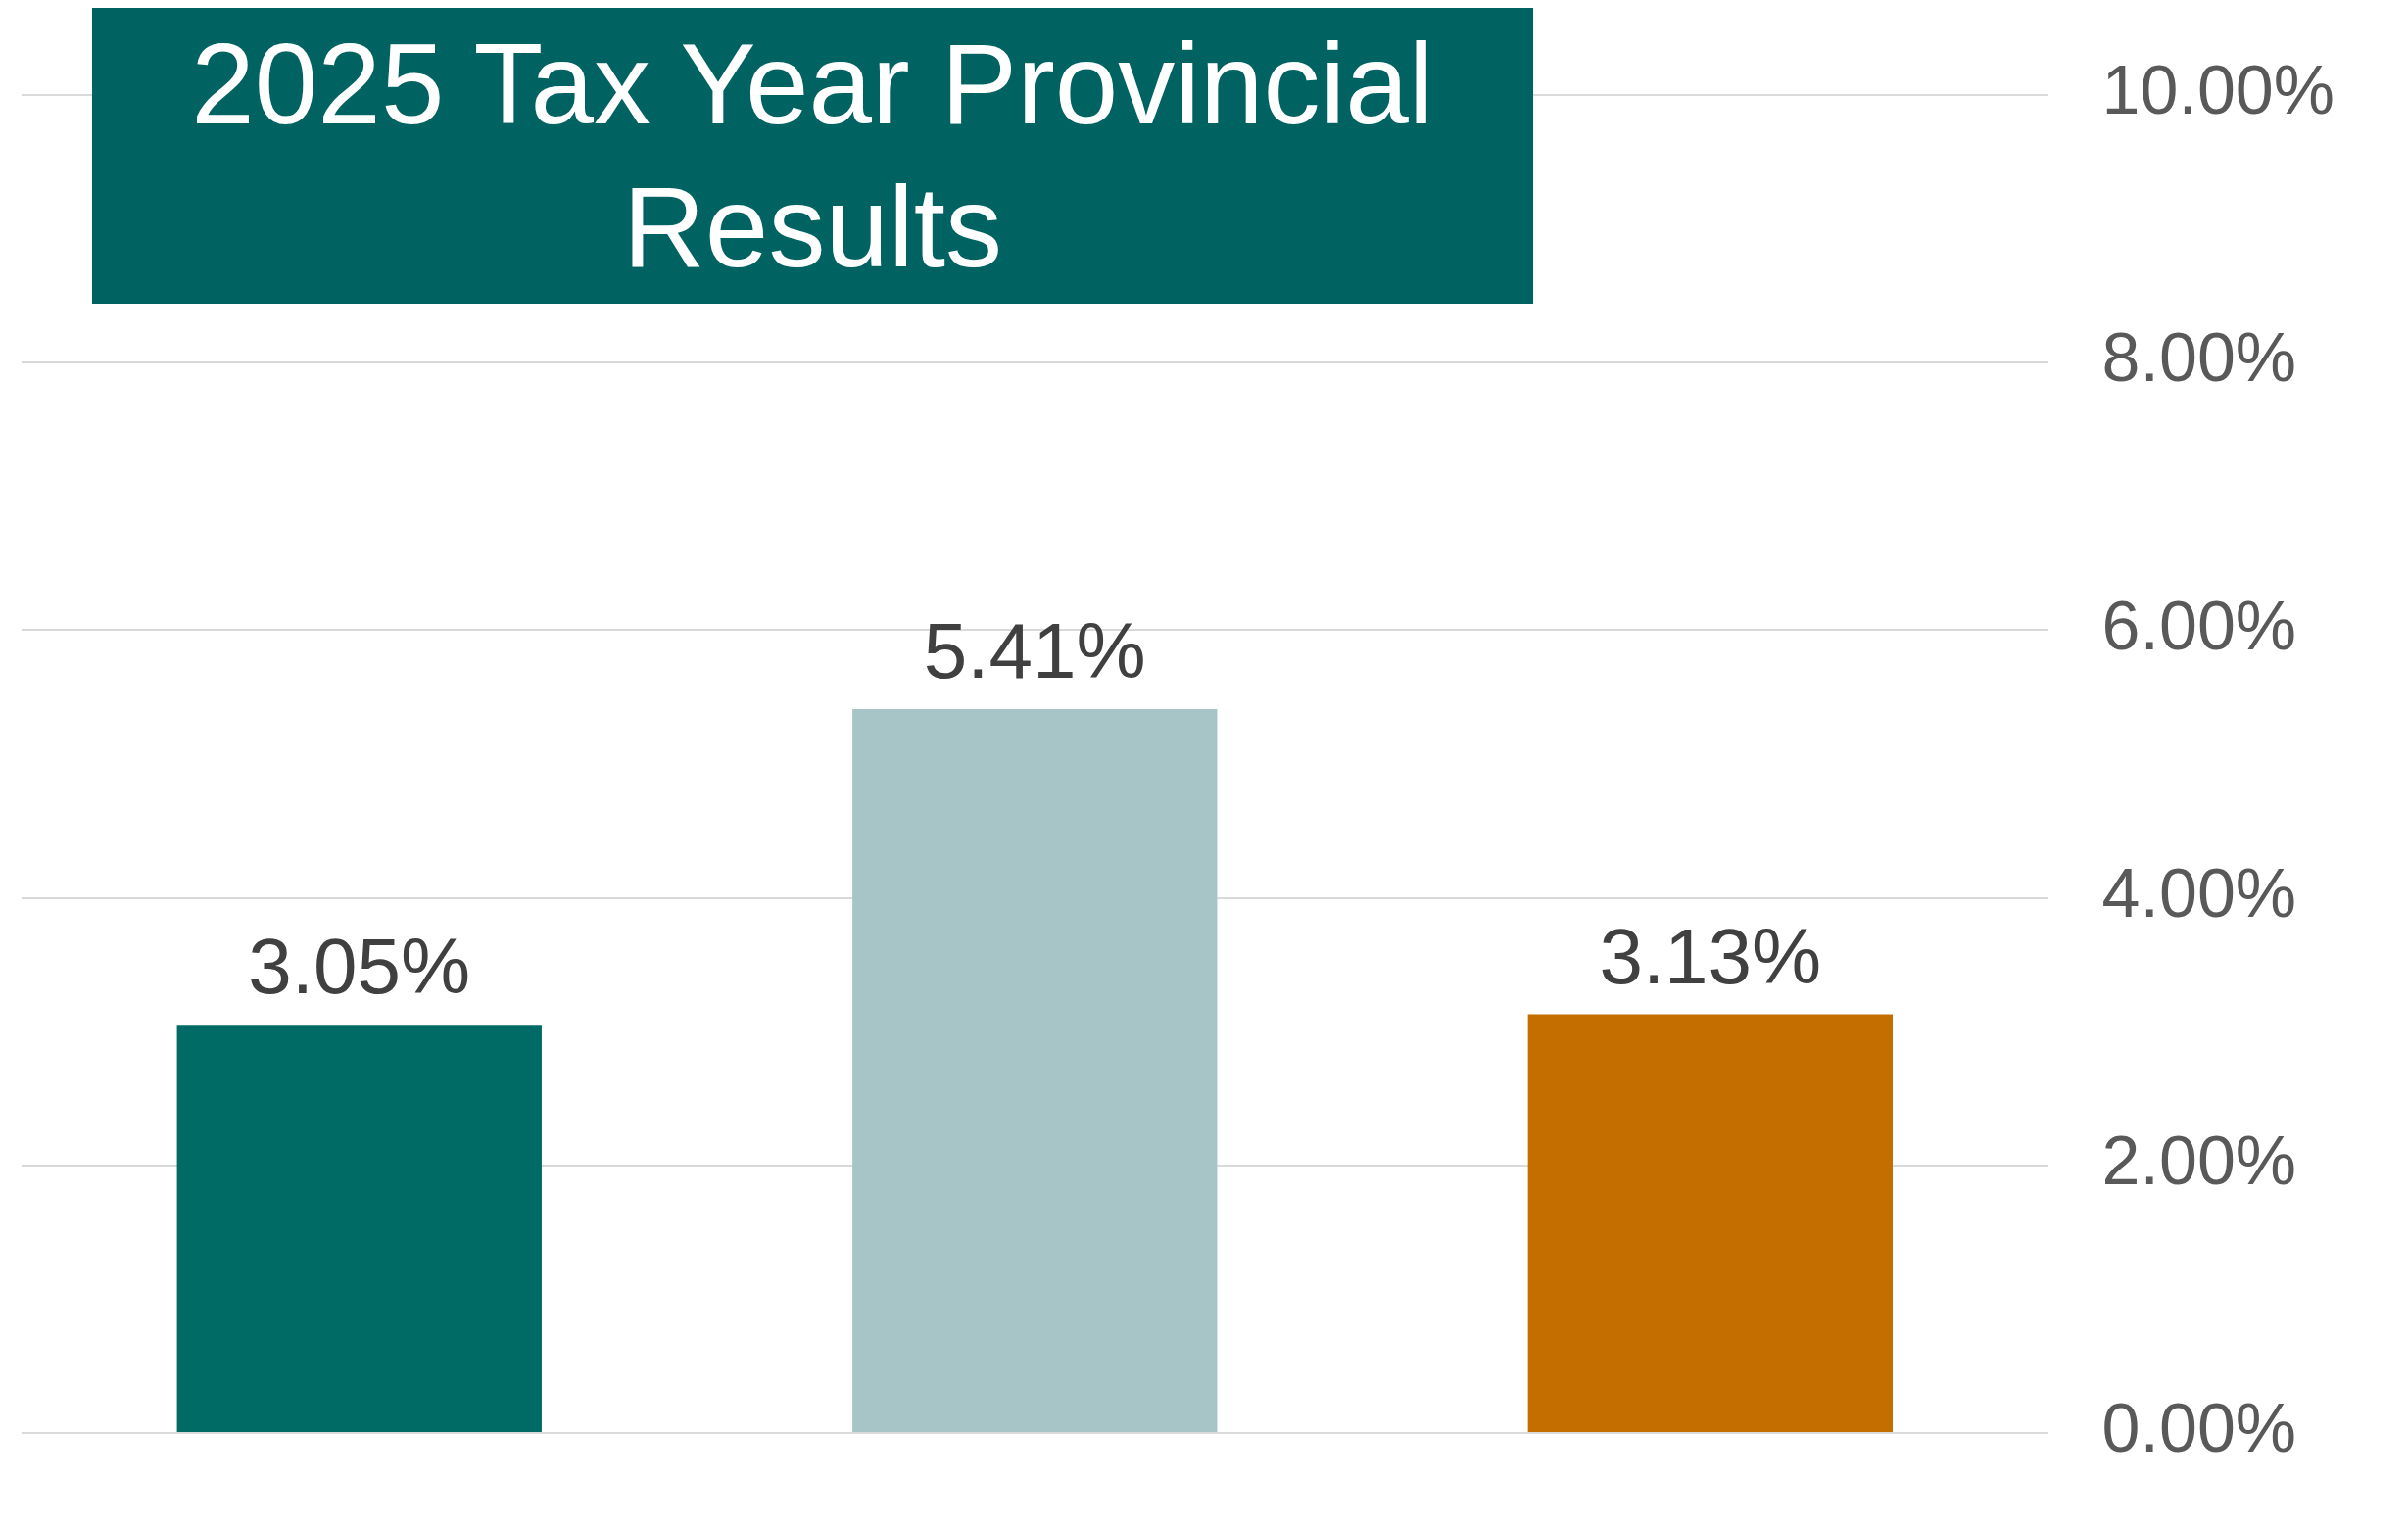 This screenshot has height=1528, width=2408. I want to click on y-tick-label: 4.00%, so click(2199, 892).